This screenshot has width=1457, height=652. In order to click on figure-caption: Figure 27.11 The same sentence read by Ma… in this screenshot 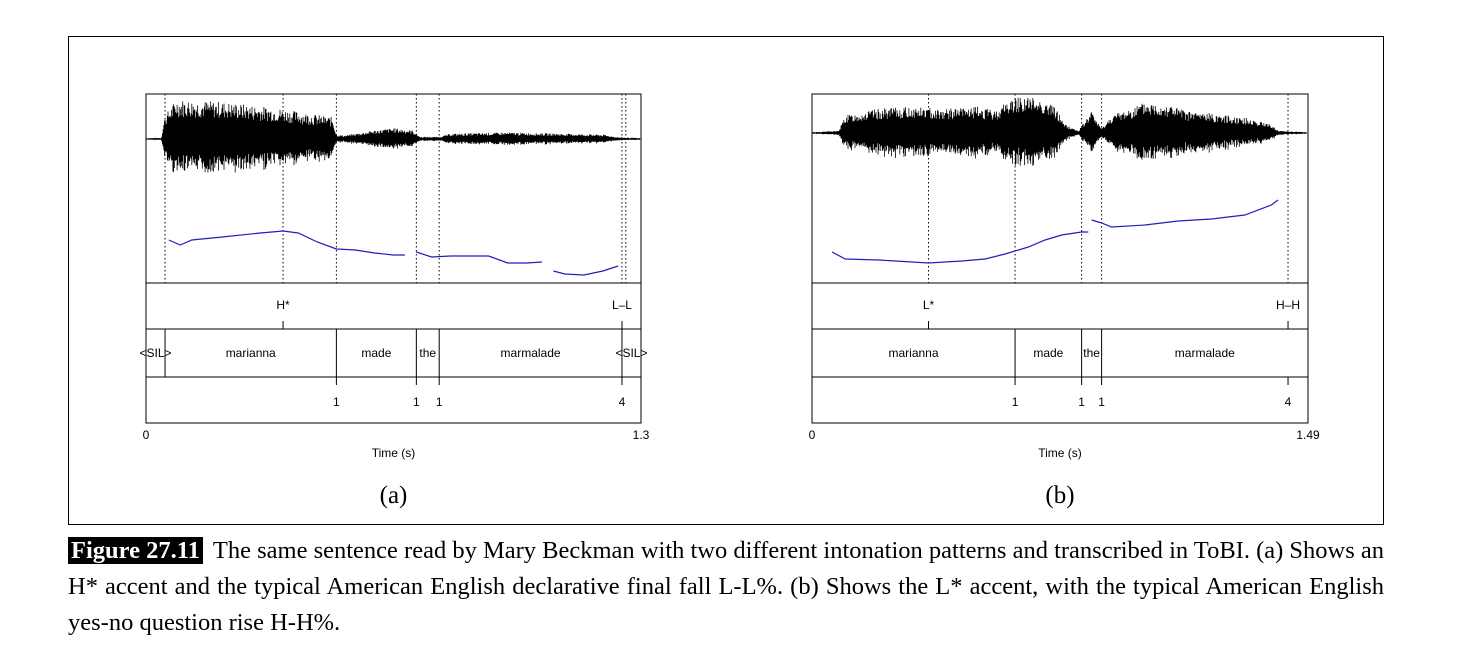, I will do `click(726, 587)`.